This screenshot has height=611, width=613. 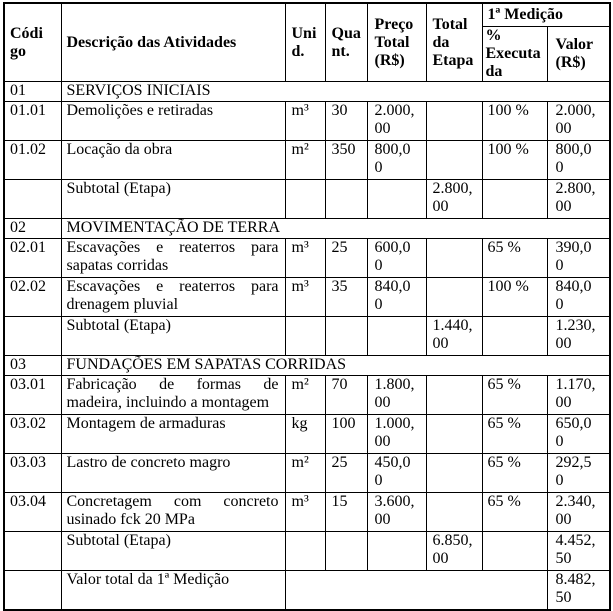 What do you see at coordinates (32, 434) in the screenshot?
I see `item-code: 03.02` at bounding box center [32, 434].